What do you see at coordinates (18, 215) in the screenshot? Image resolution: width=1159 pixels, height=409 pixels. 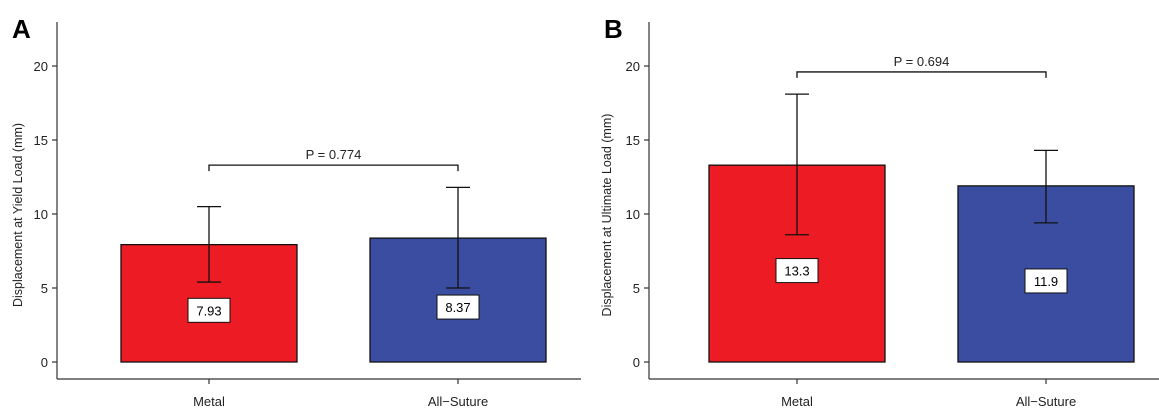 I see `y-axis-title: Displacement at Yield Load (mm)` at bounding box center [18, 215].